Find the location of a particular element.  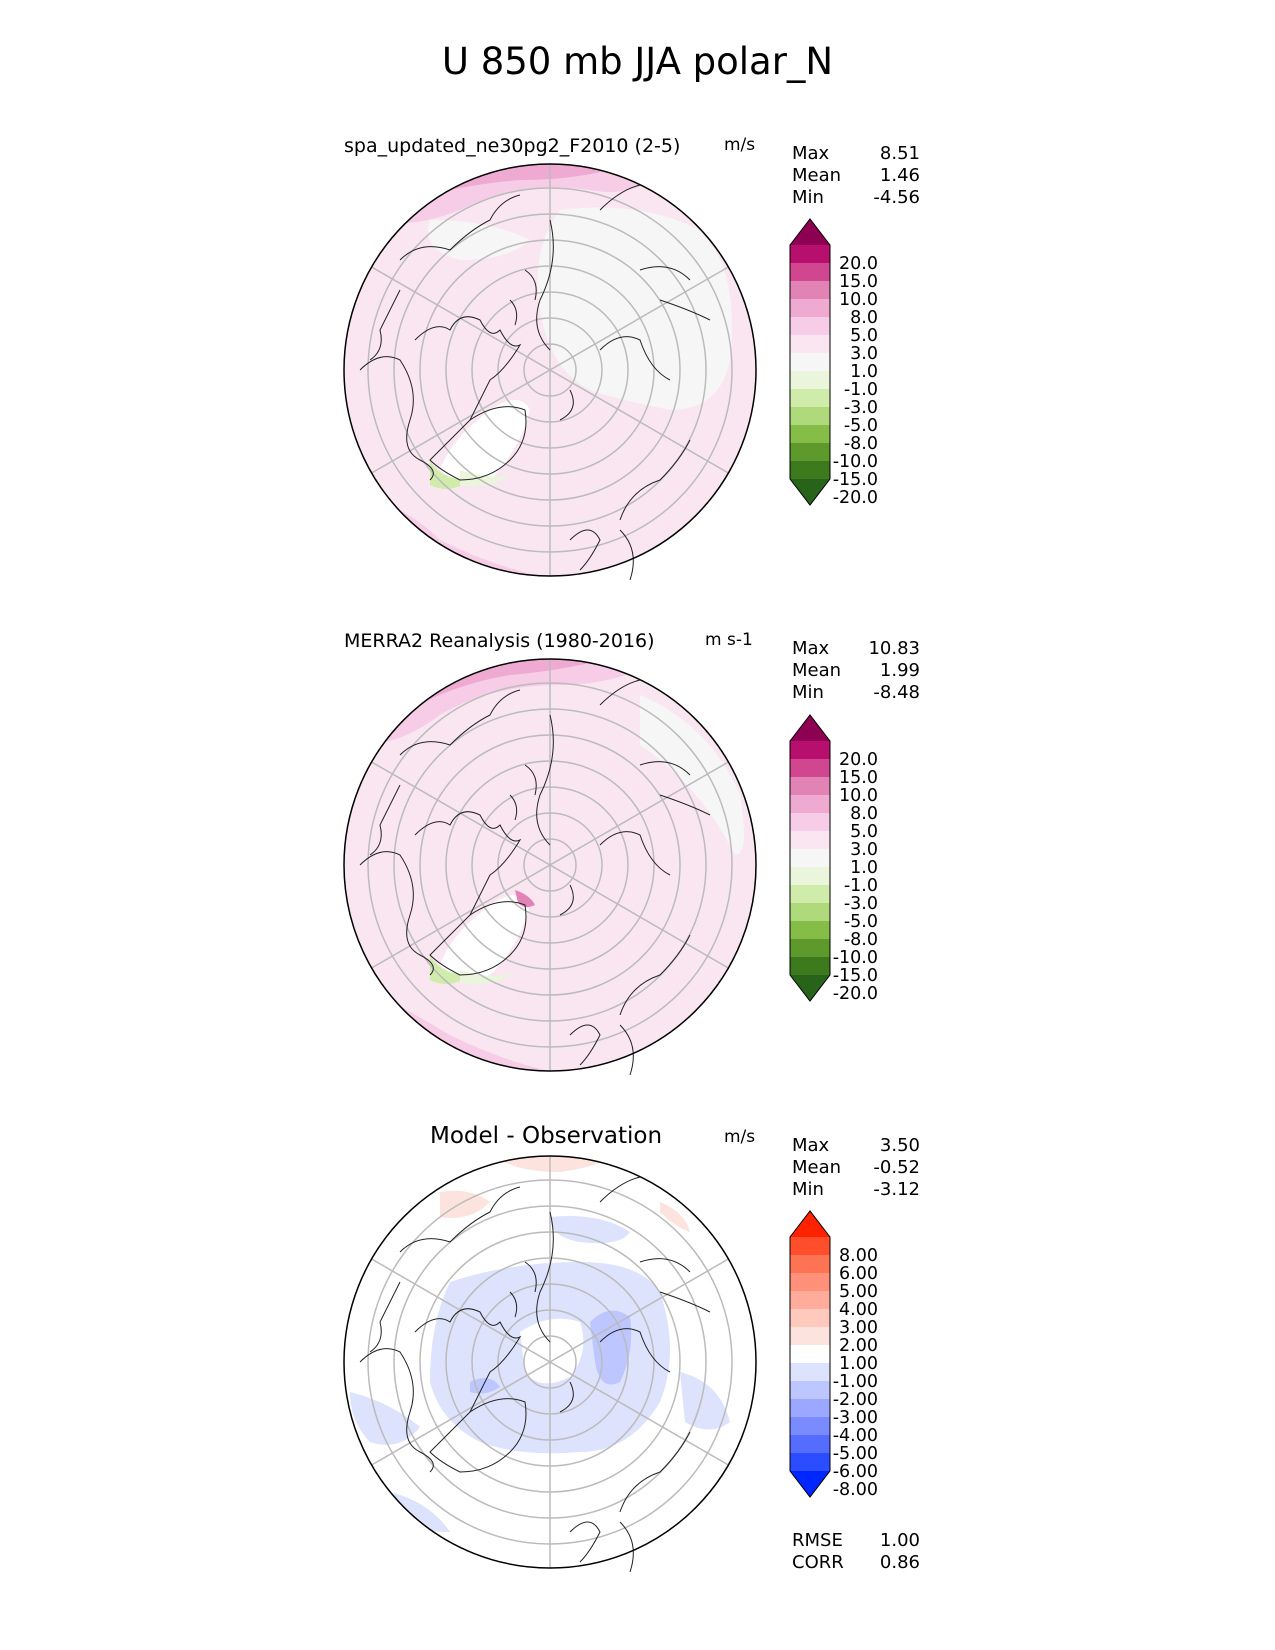

panel-stats: Max 8.51 Mean 1.46 Min -4.56 is located at coordinates (856, 176).